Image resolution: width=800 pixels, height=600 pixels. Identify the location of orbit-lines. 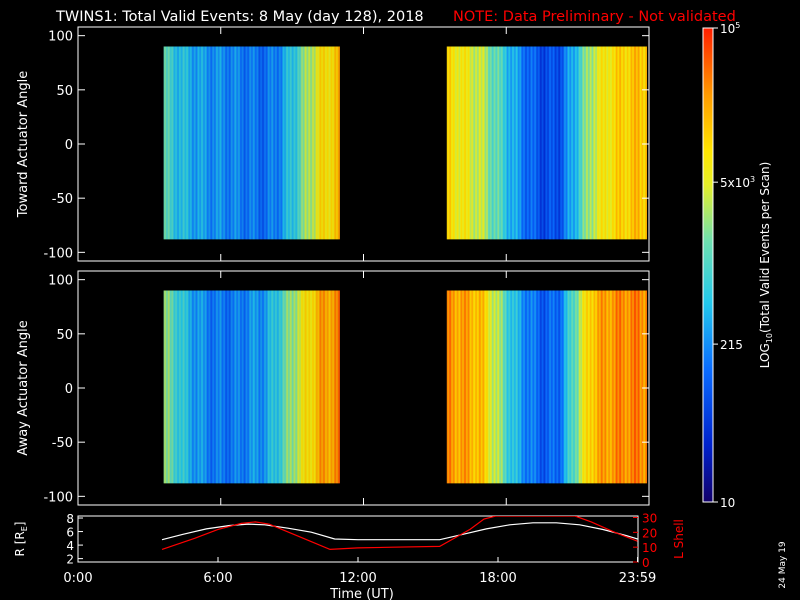
(399, 533).